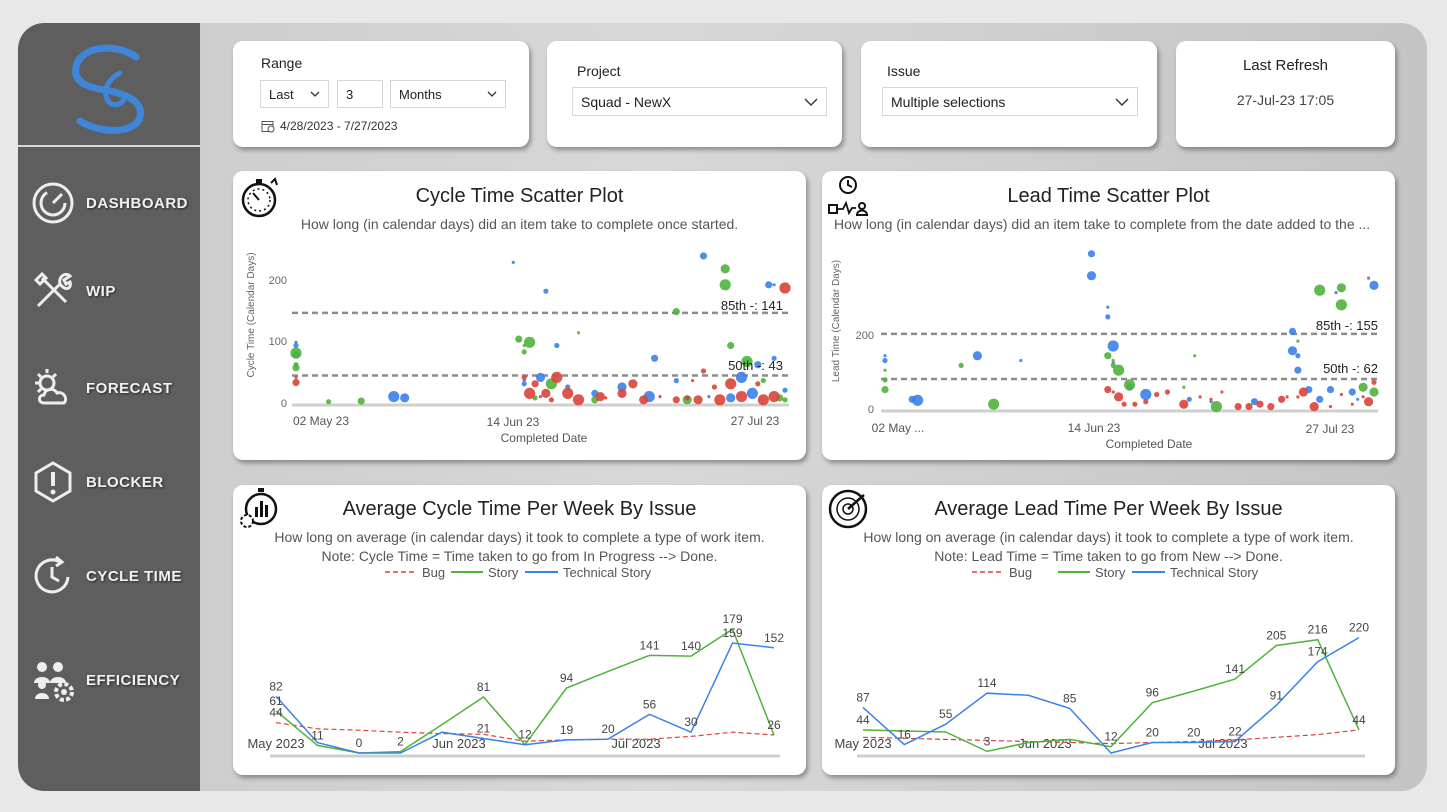  What do you see at coordinates (360, 94) in the screenshot?
I see `range-count-input: 3` at bounding box center [360, 94].